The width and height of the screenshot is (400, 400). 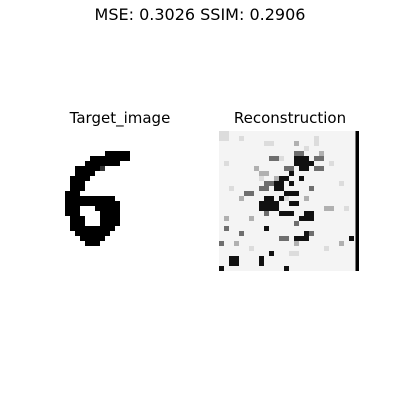 I want to click on reconstruction-panel, so click(x=289, y=201).